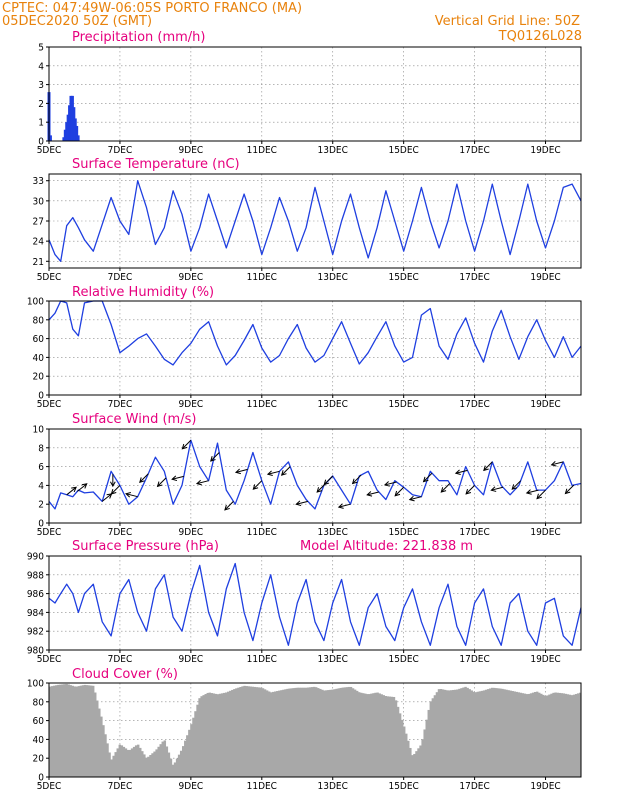 The height and width of the screenshot is (800, 618). What do you see at coordinates (315, 348) in the screenshot?
I see `humidity-frame` at bounding box center [315, 348].